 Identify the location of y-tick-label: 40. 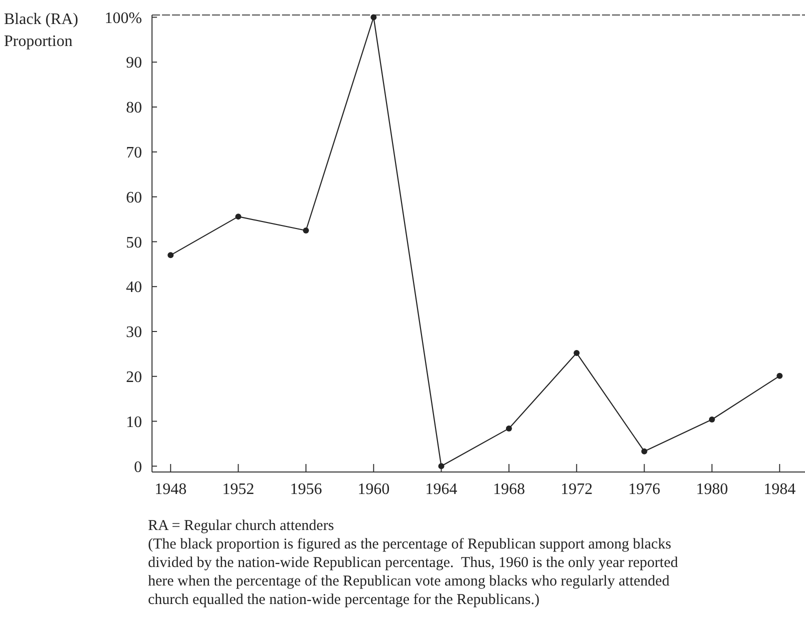
(134, 287).